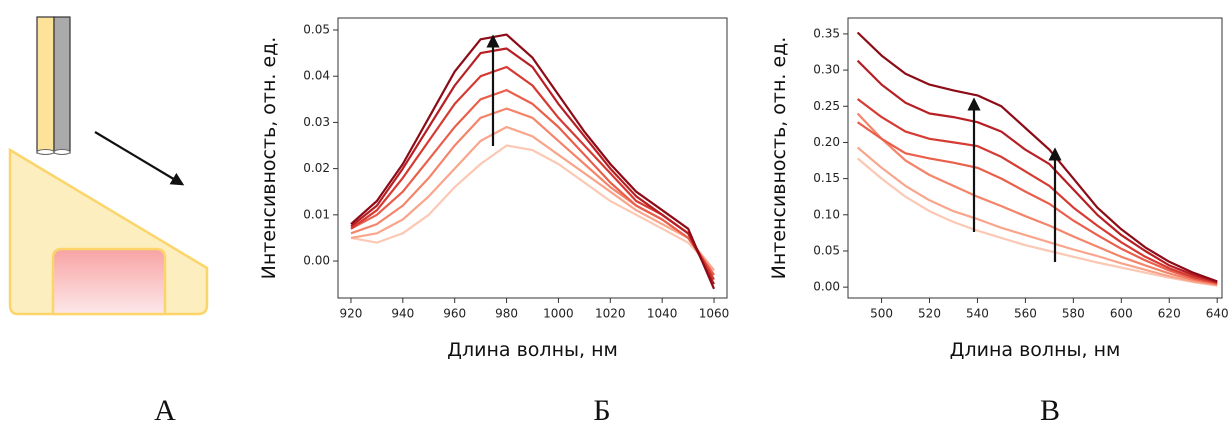 The width and height of the screenshot is (1232, 431). Describe the element at coordinates (1050, 410) in the screenshot. I see `panel-label: В` at that location.